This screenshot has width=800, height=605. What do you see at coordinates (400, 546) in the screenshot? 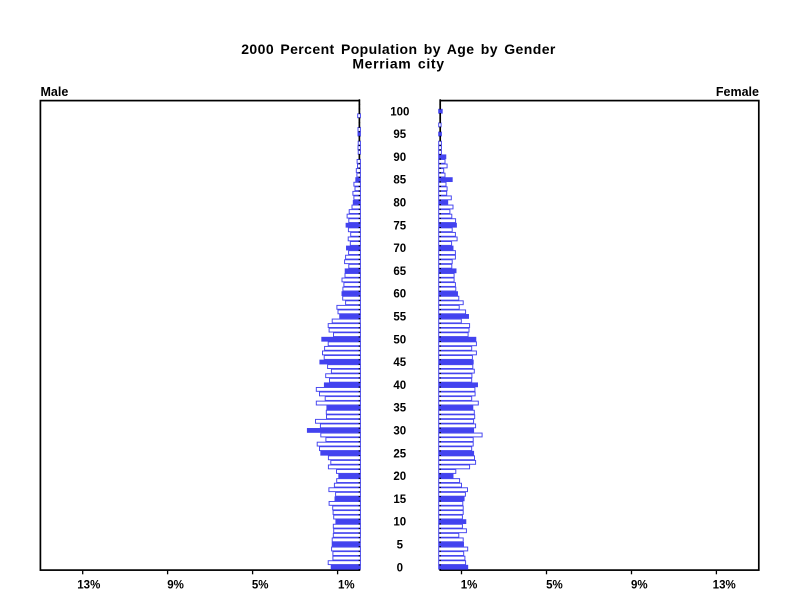
I see `svg-text: 5` at bounding box center [400, 546].